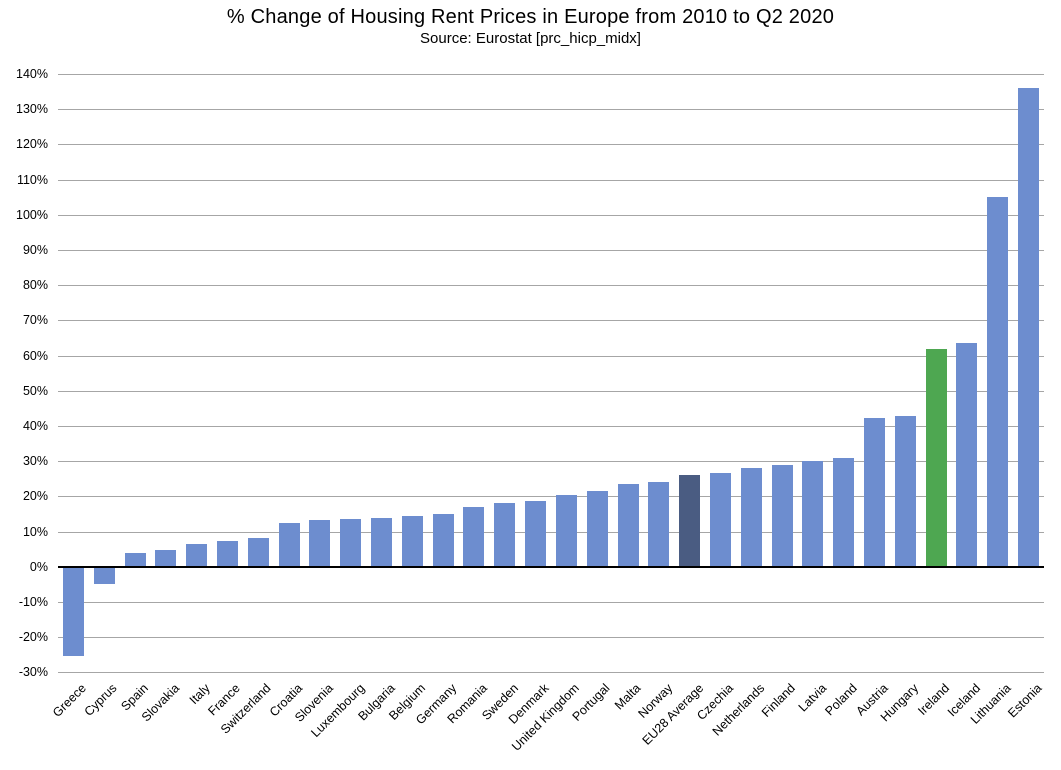 This screenshot has height=770, width=1061. I want to click on bar-greece, so click(73, 612).